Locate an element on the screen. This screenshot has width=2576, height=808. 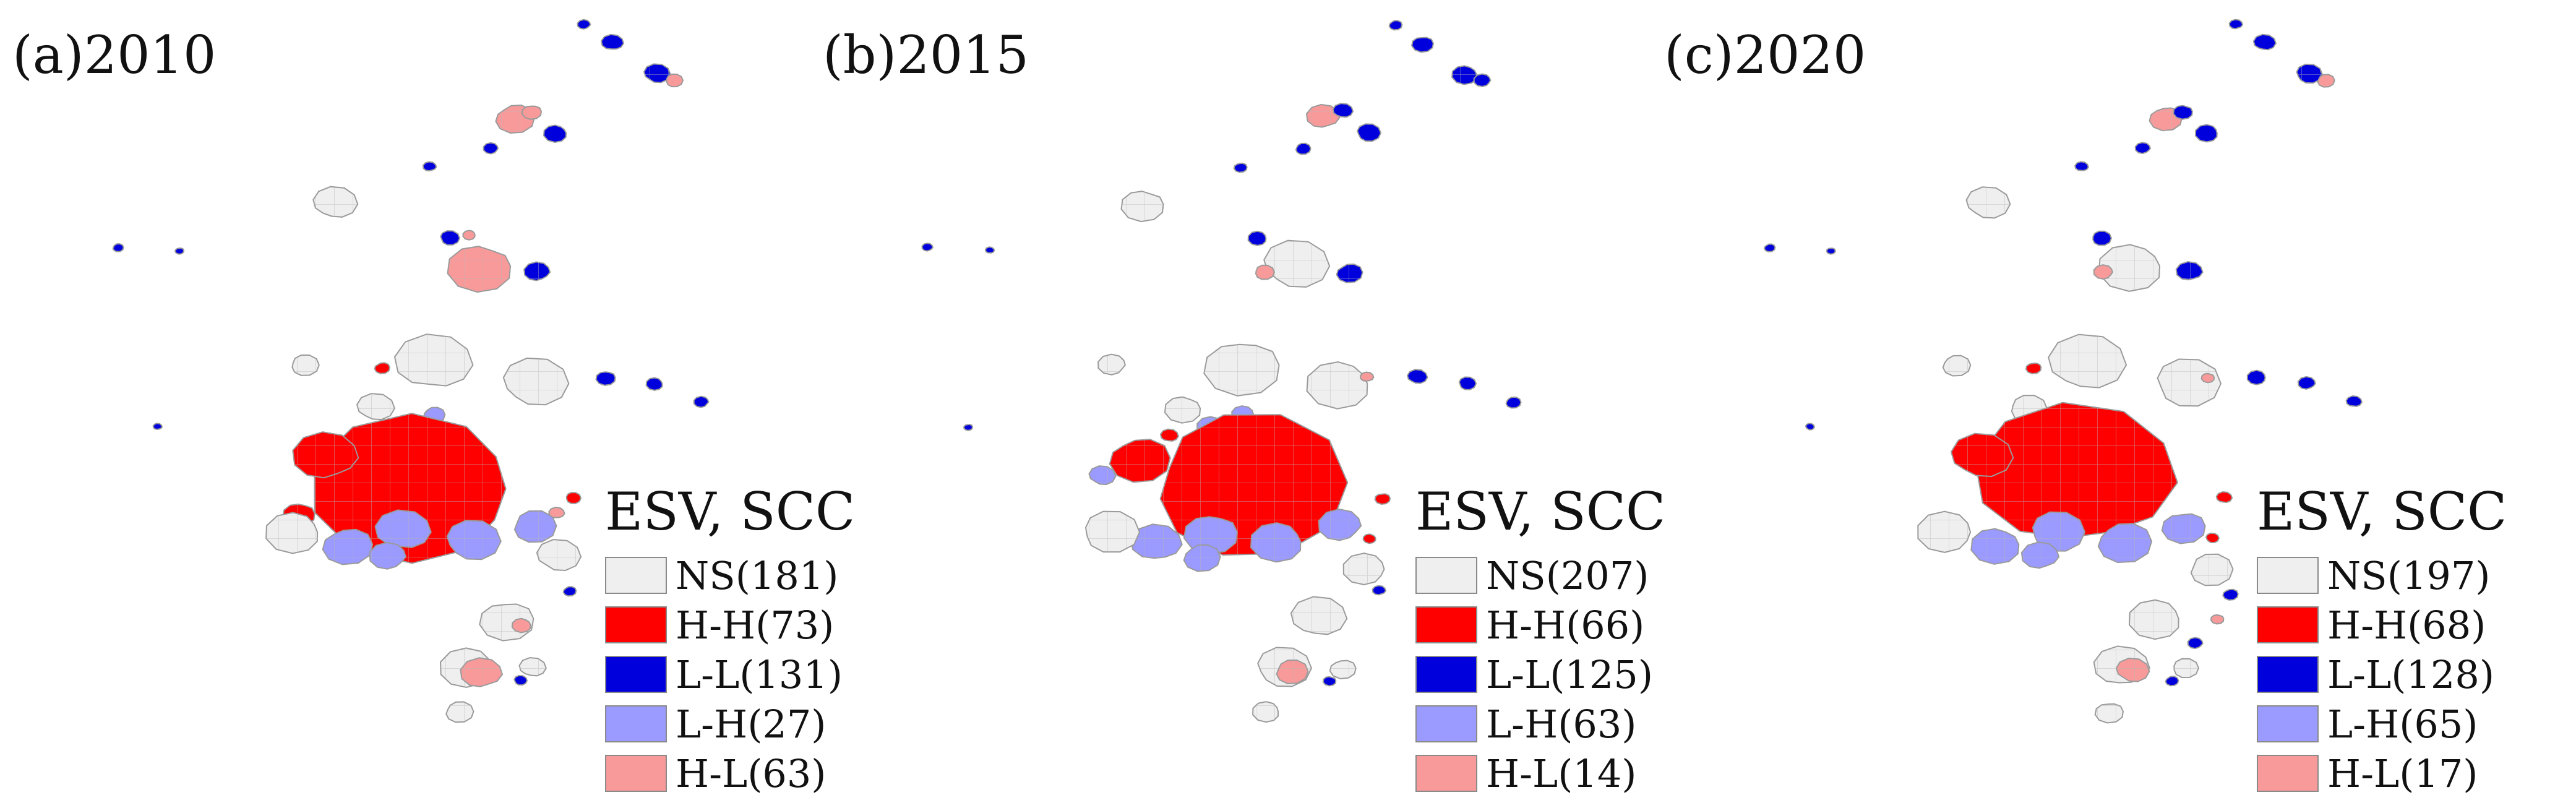
panel-title: (a)2010 is located at coordinates (114, 55).